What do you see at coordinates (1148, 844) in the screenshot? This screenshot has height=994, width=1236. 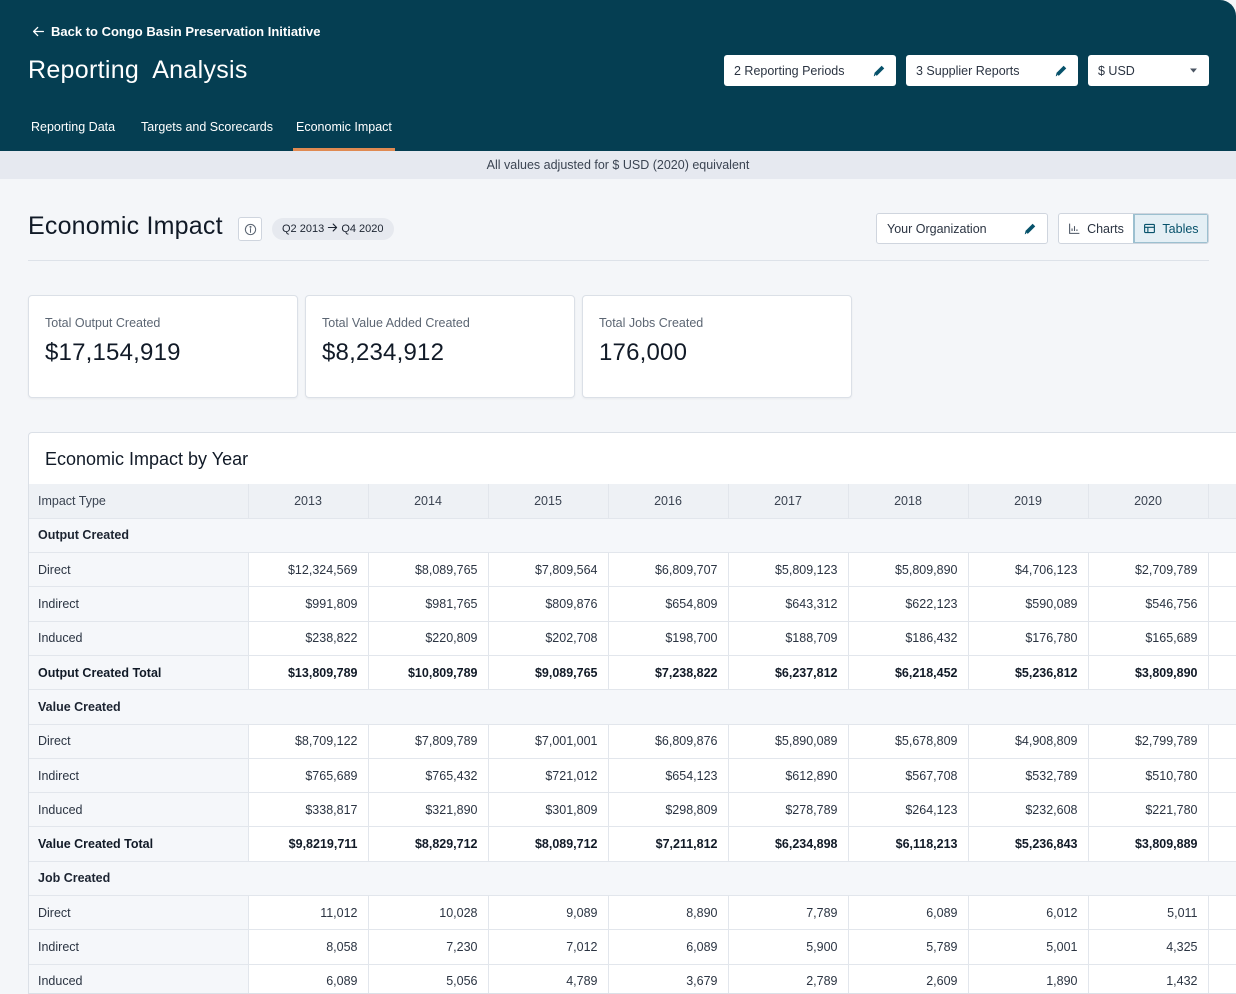 I see `table-cell: $3,809,889` at bounding box center [1148, 844].